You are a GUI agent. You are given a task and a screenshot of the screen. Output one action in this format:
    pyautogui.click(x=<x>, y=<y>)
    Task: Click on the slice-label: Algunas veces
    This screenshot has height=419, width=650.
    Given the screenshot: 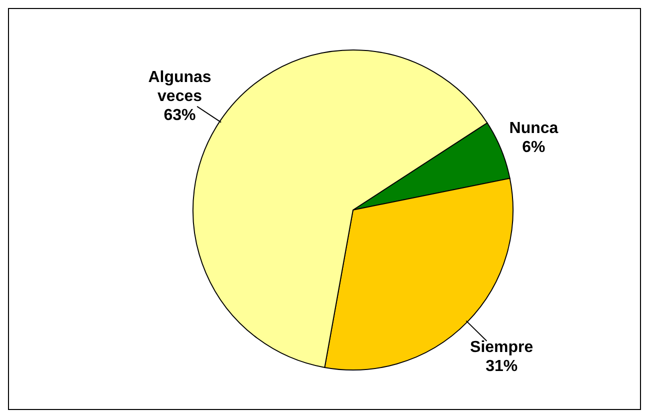 What is the action you would take?
    pyautogui.click(x=180, y=86)
    